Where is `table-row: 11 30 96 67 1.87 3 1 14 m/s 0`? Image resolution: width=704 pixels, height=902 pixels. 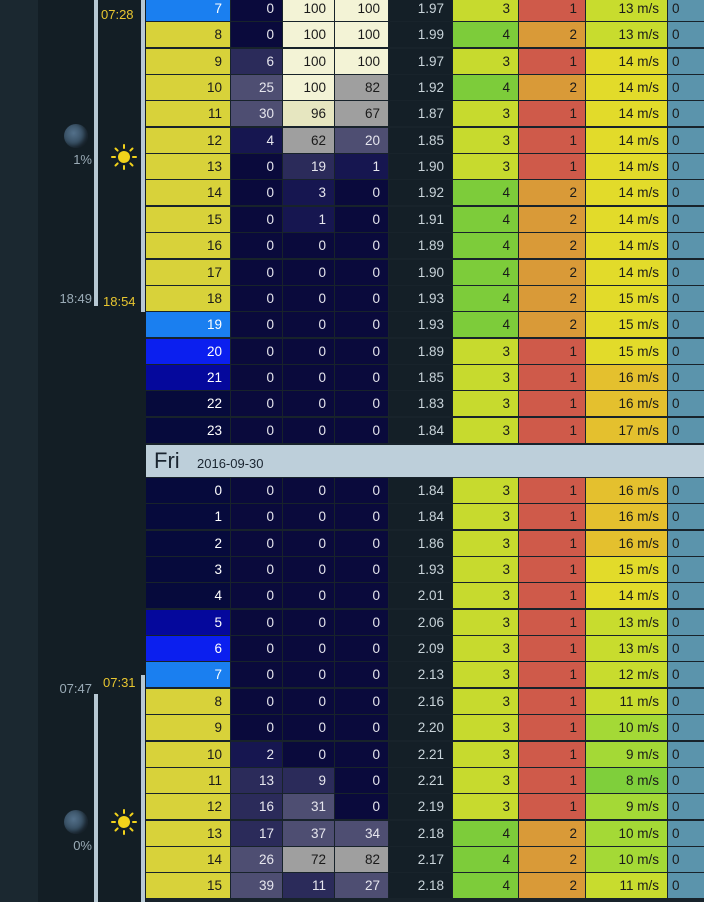
table-row: 11 30 96 67 1.87 3 1 14 m/s 0 is located at coordinates (425, 114).